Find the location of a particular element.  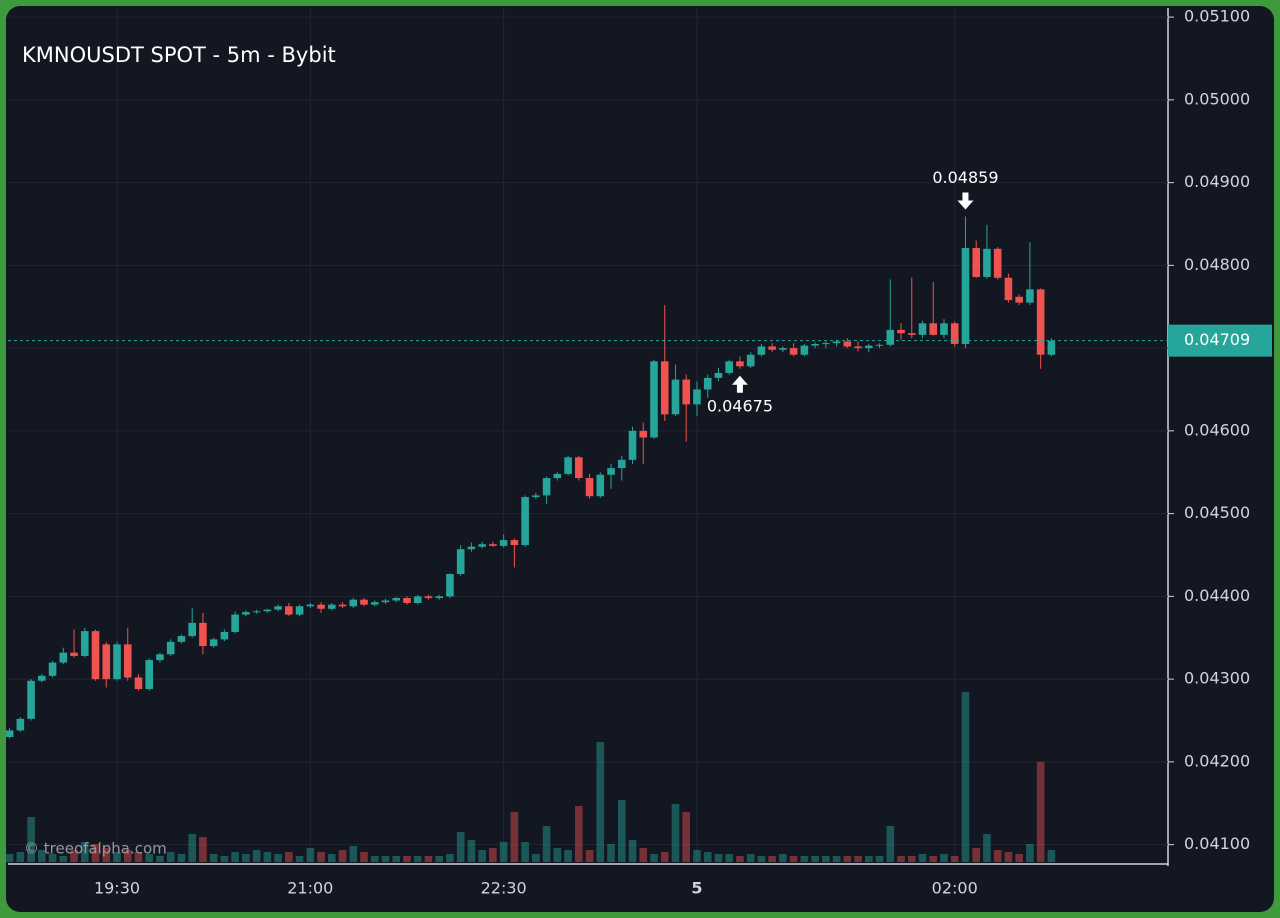

watermark: © treeofalpha.com is located at coordinates (95, 849).